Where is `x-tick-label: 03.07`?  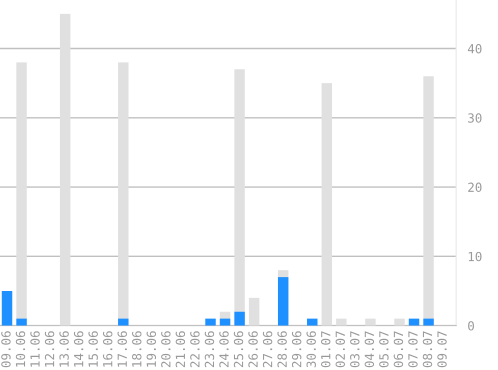
x-tick-label: 03.07 is located at coordinates (355, 349).